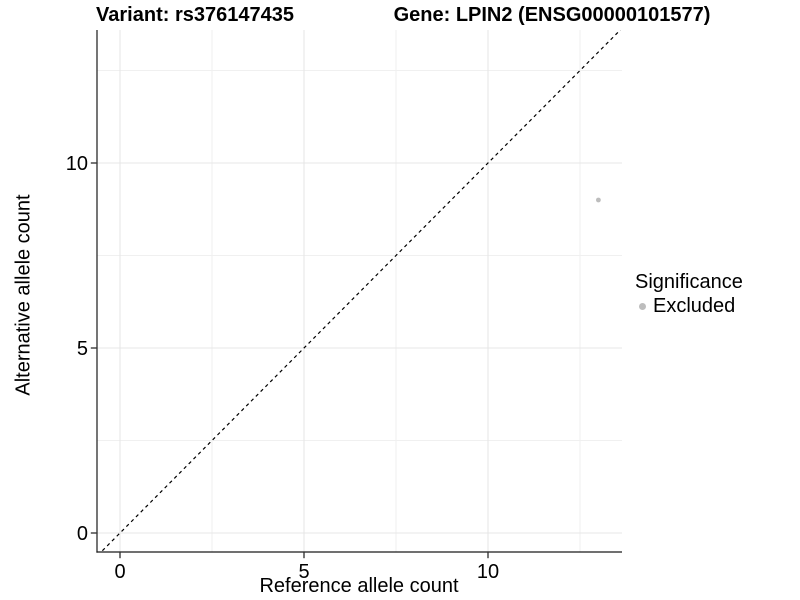 This screenshot has height=600, width=800. Describe the element at coordinates (689, 282) in the screenshot. I see `legend-title: Significance` at that location.